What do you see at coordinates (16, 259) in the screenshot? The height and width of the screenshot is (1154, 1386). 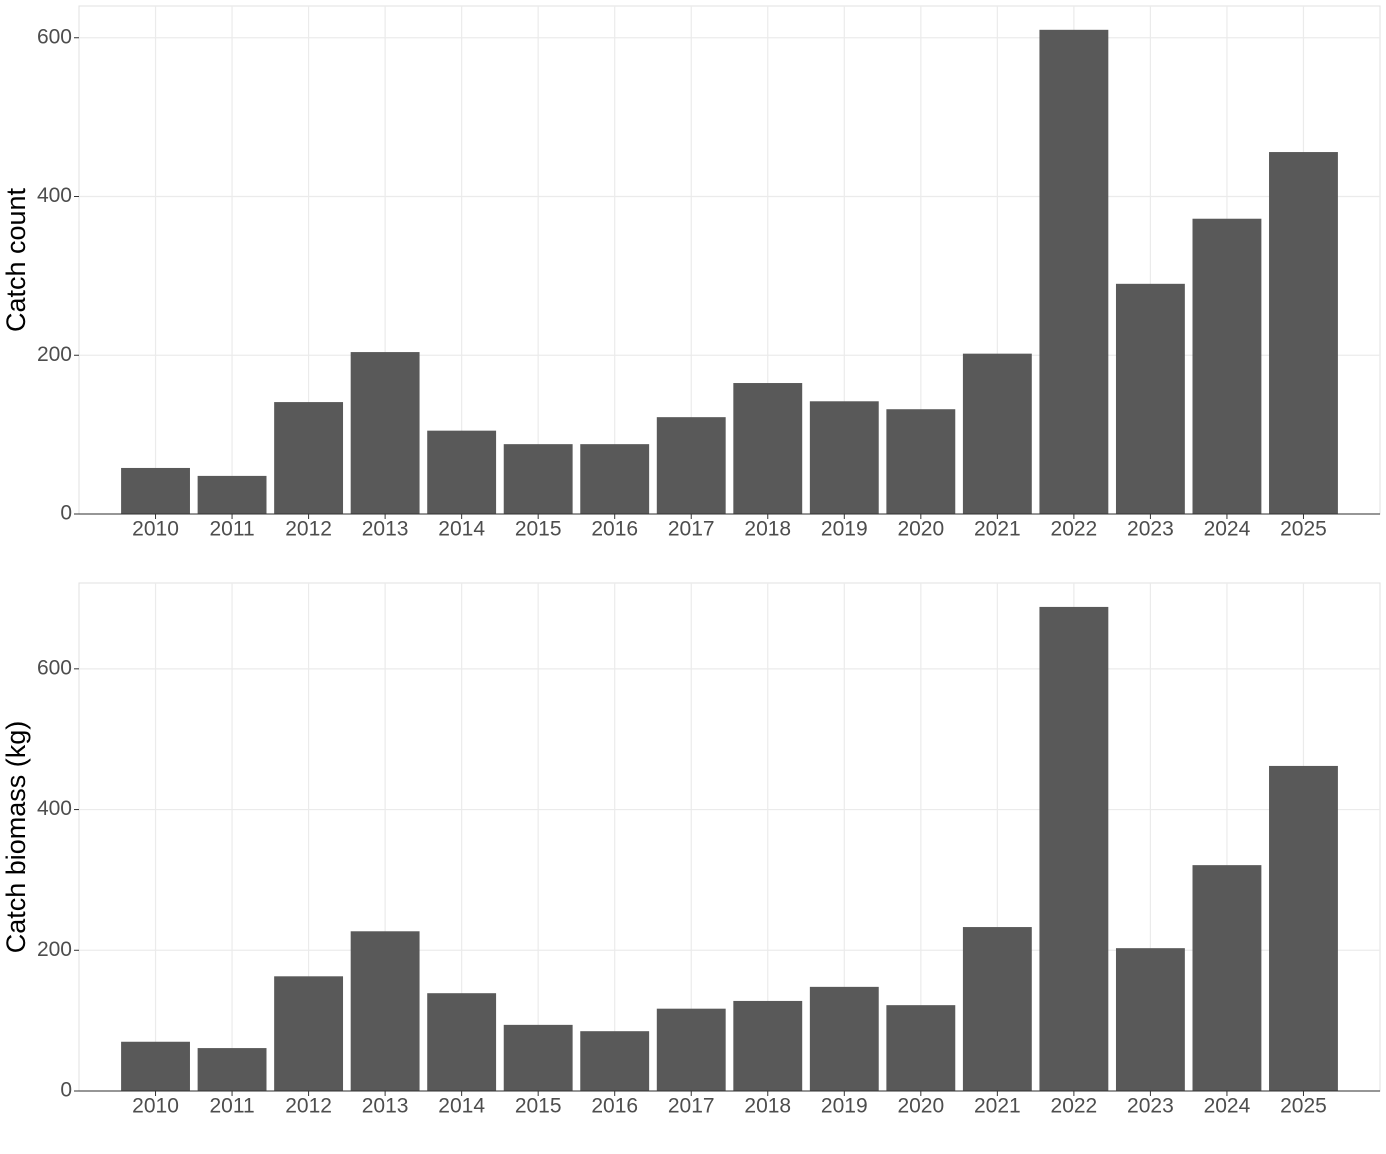 I see `y-axis-title: Catch count` at bounding box center [16, 259].